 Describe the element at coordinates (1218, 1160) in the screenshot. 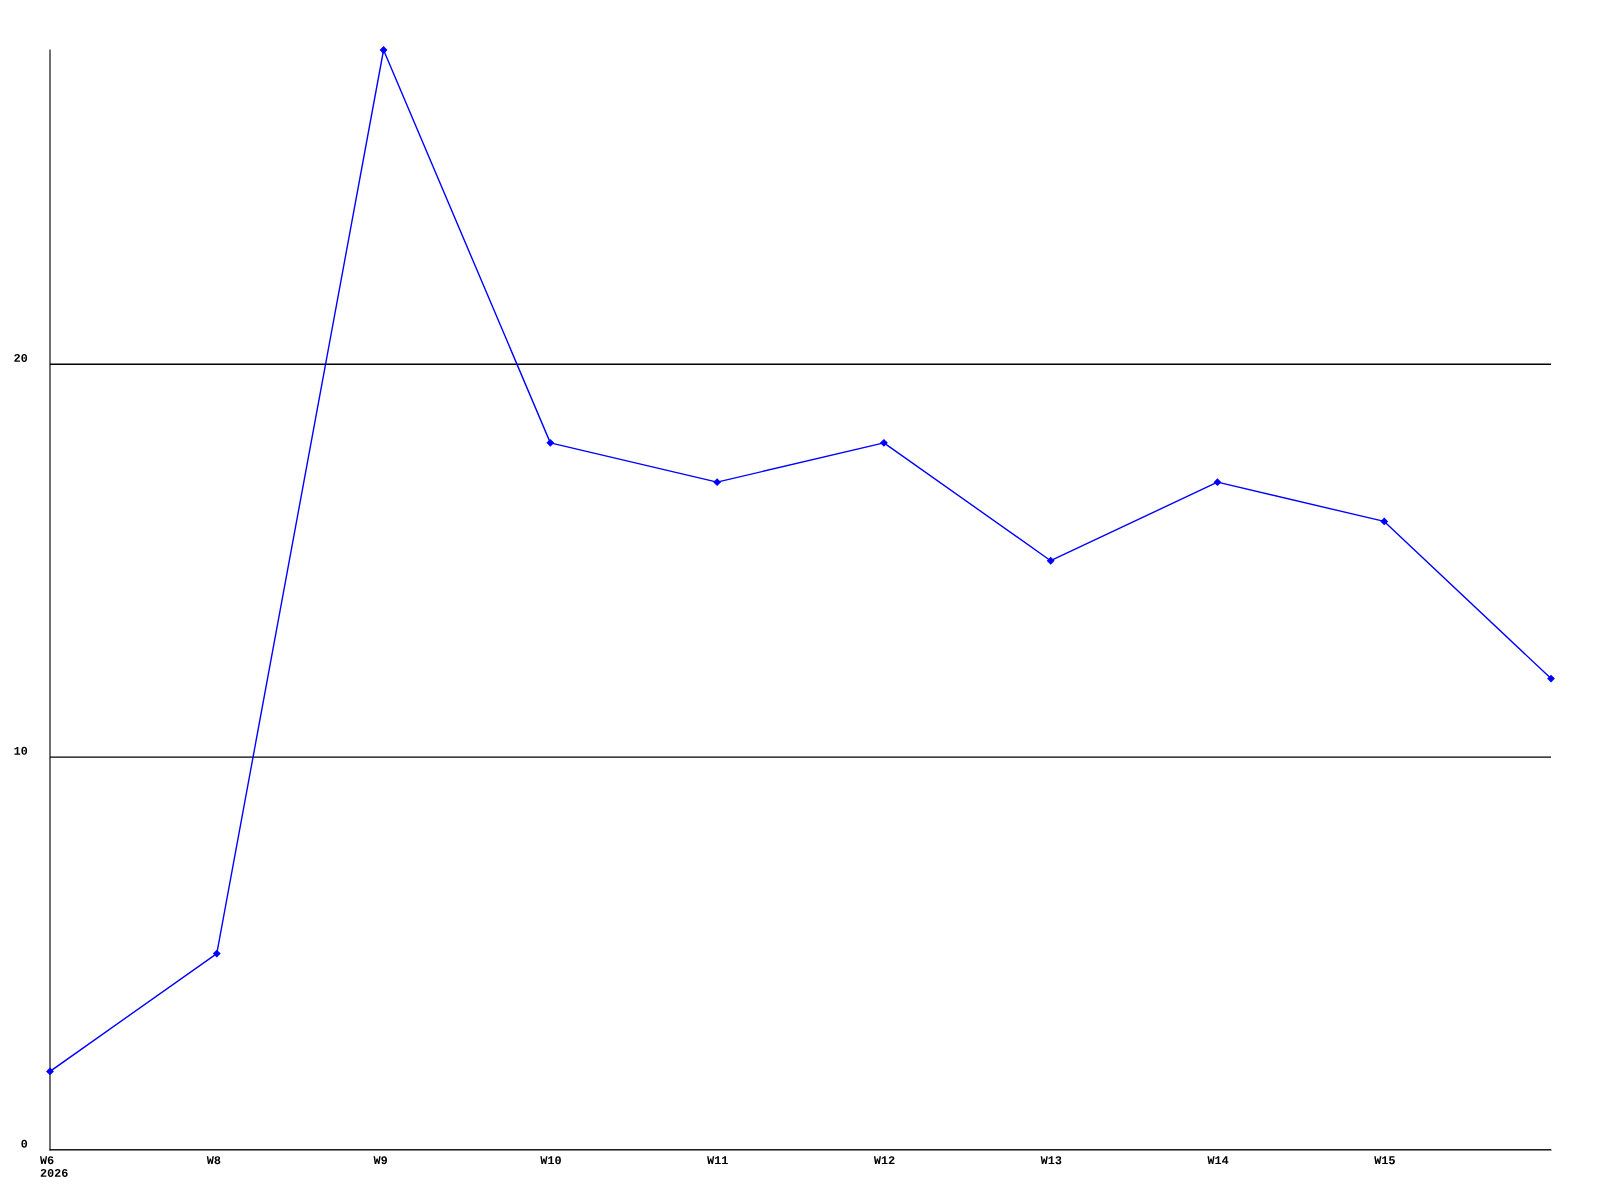

I see `x-tick-label: W14` at that location.